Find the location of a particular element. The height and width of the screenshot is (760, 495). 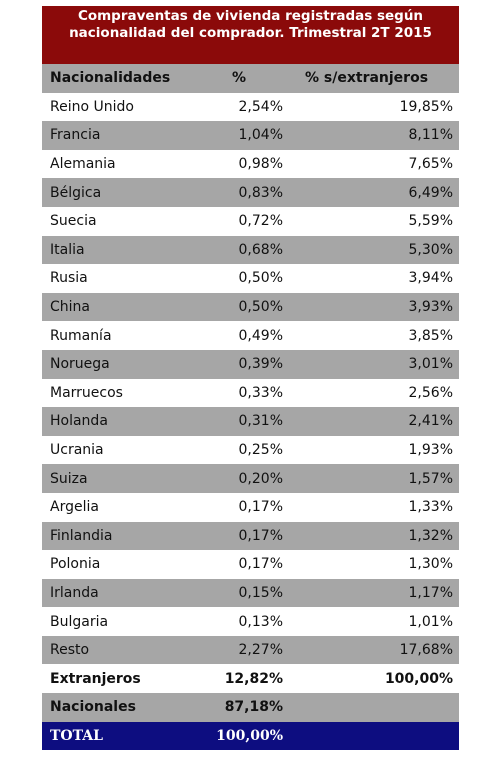

table-row: Marruecos 0,33% 2,56% is located at coordinates (250, 393).